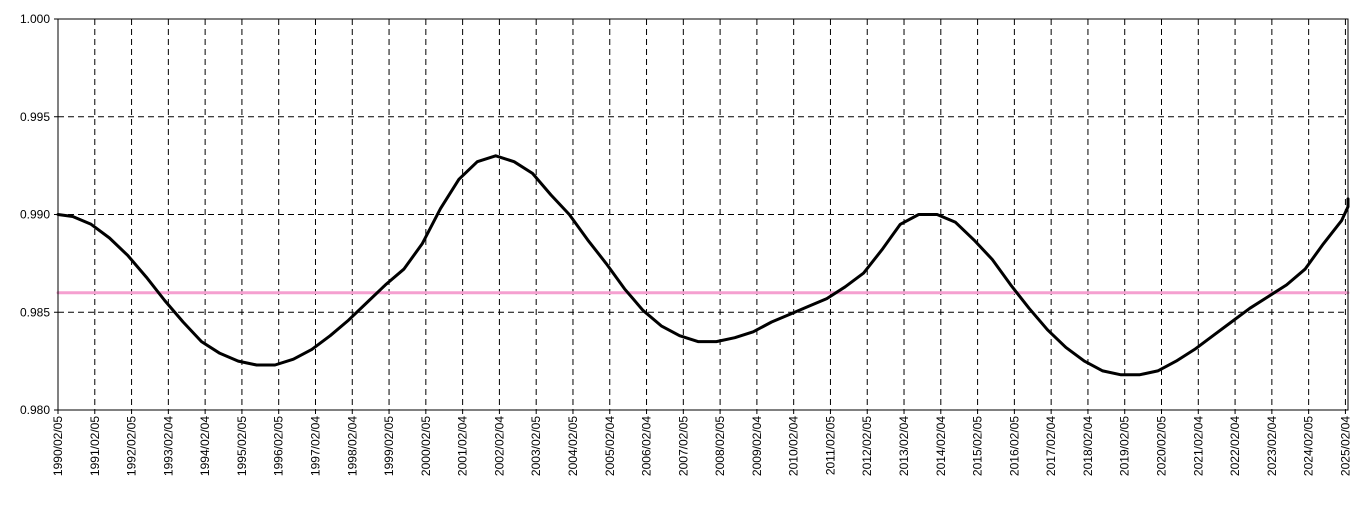 This screenshot has height=507, width=1354. I want to click on x-tick-label: 2023/02/04, so click(1272, 446).